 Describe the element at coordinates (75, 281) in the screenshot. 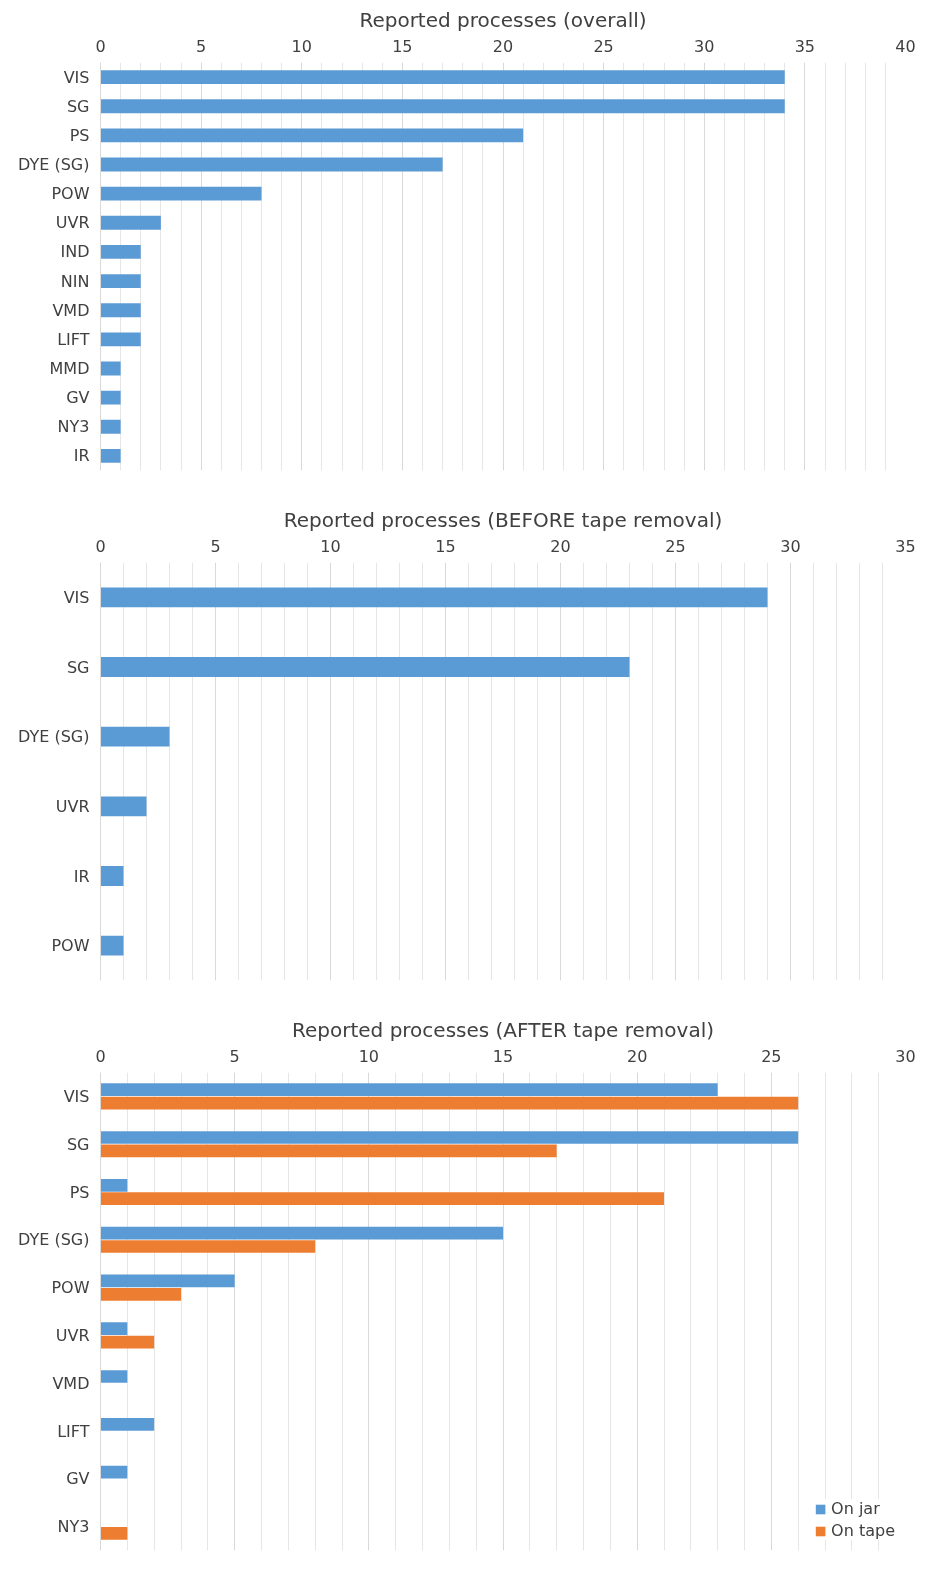

I see `y-tick-label: NIN` at that location.